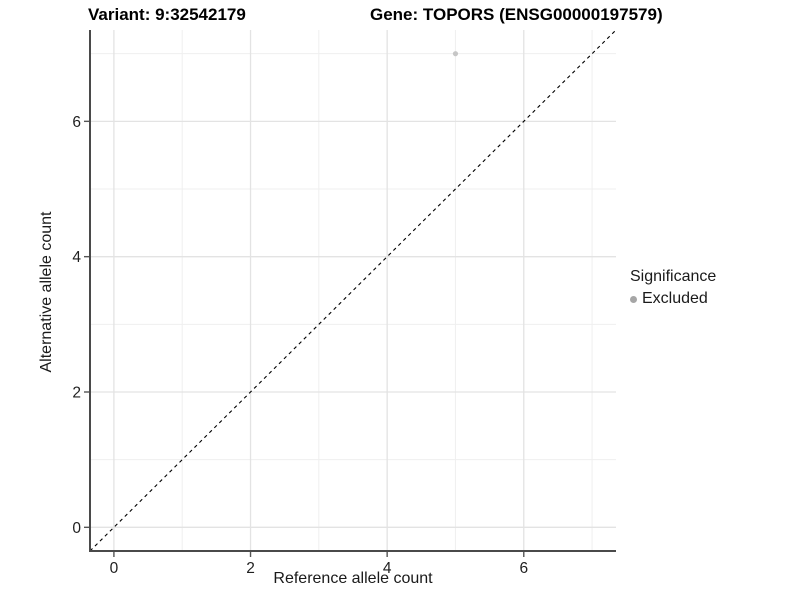 This screenshot has width=800, height=600. I want to click on plot-title-variant: Variant: 9:32542179, so click(167, 14).